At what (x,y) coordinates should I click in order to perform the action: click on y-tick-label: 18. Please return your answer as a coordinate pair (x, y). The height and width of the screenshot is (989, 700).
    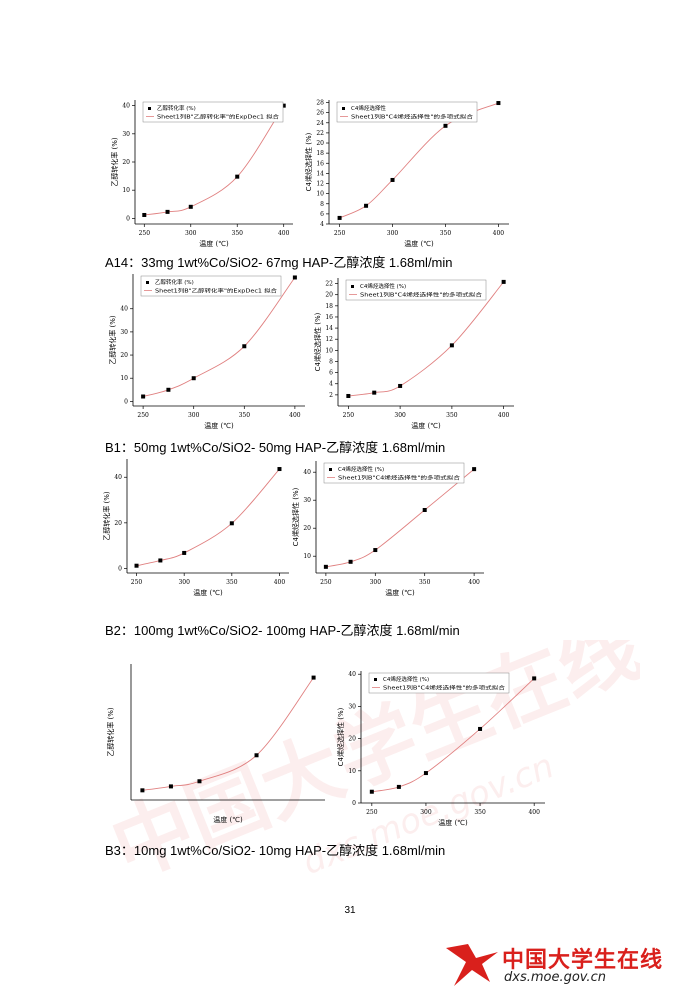
    Looking at the image, I should click on (329, 306).